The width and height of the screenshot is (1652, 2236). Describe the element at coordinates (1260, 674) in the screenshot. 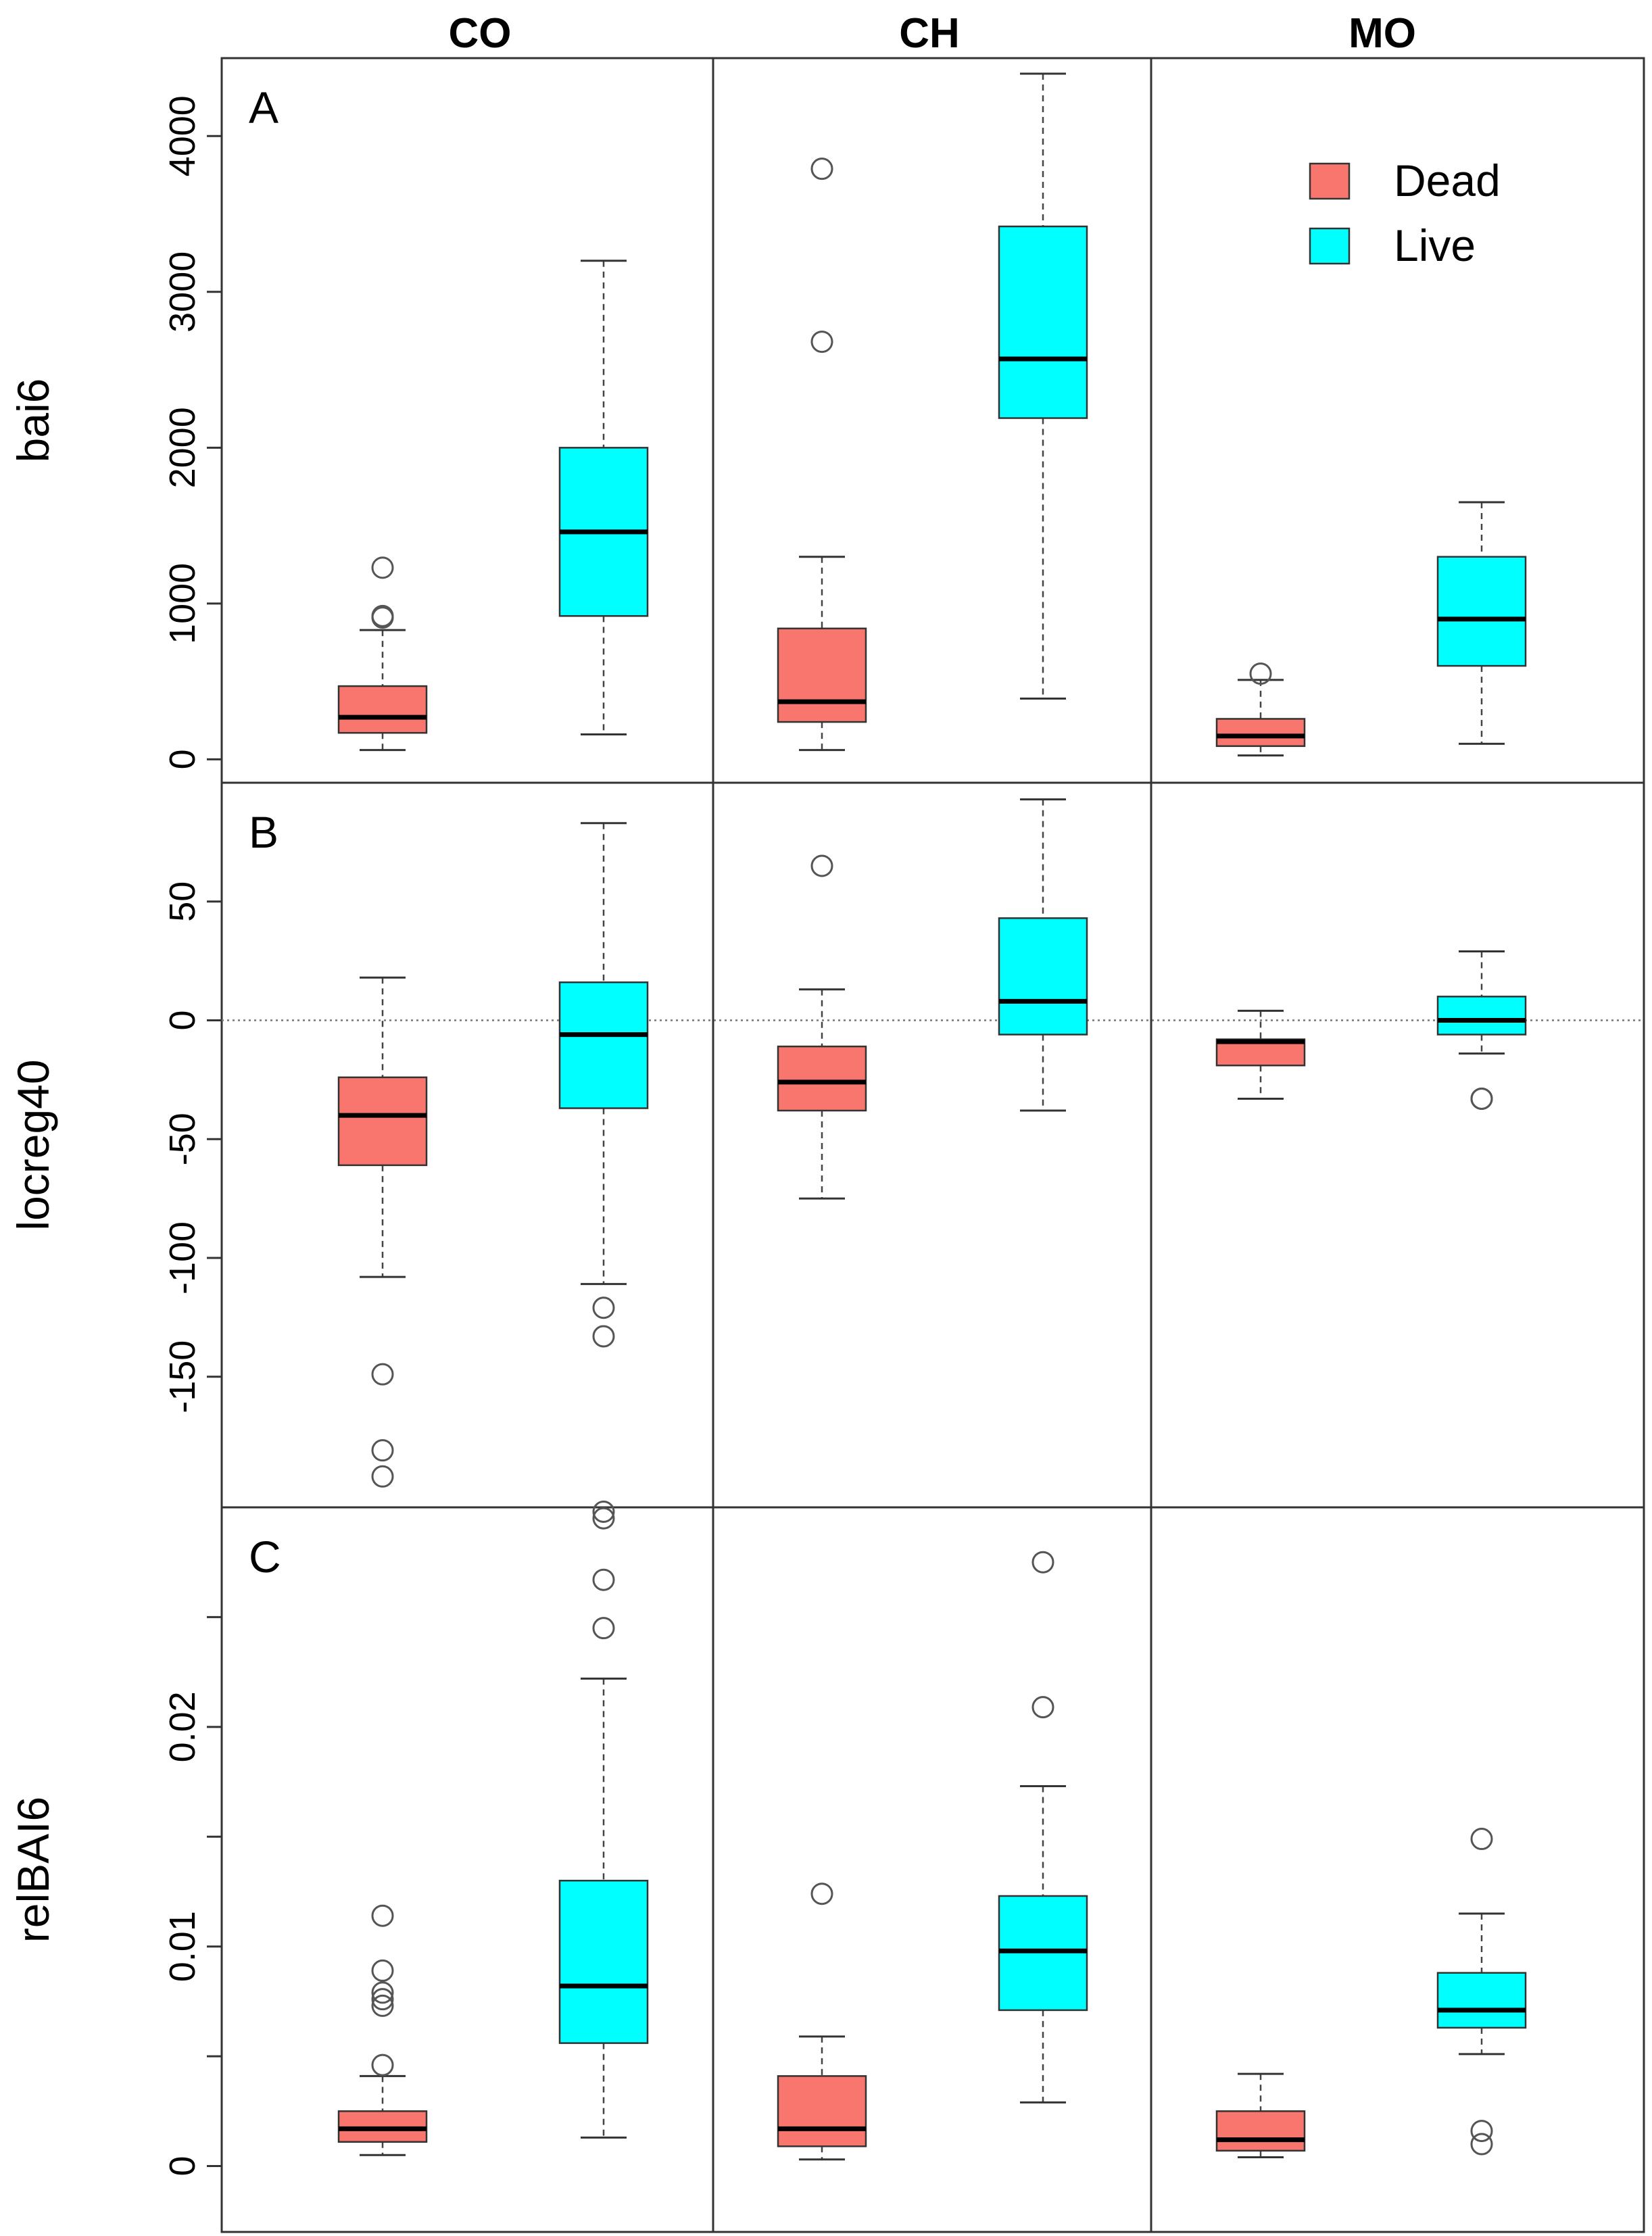

I see `panel-a-mo-dead-outlier` at that location.